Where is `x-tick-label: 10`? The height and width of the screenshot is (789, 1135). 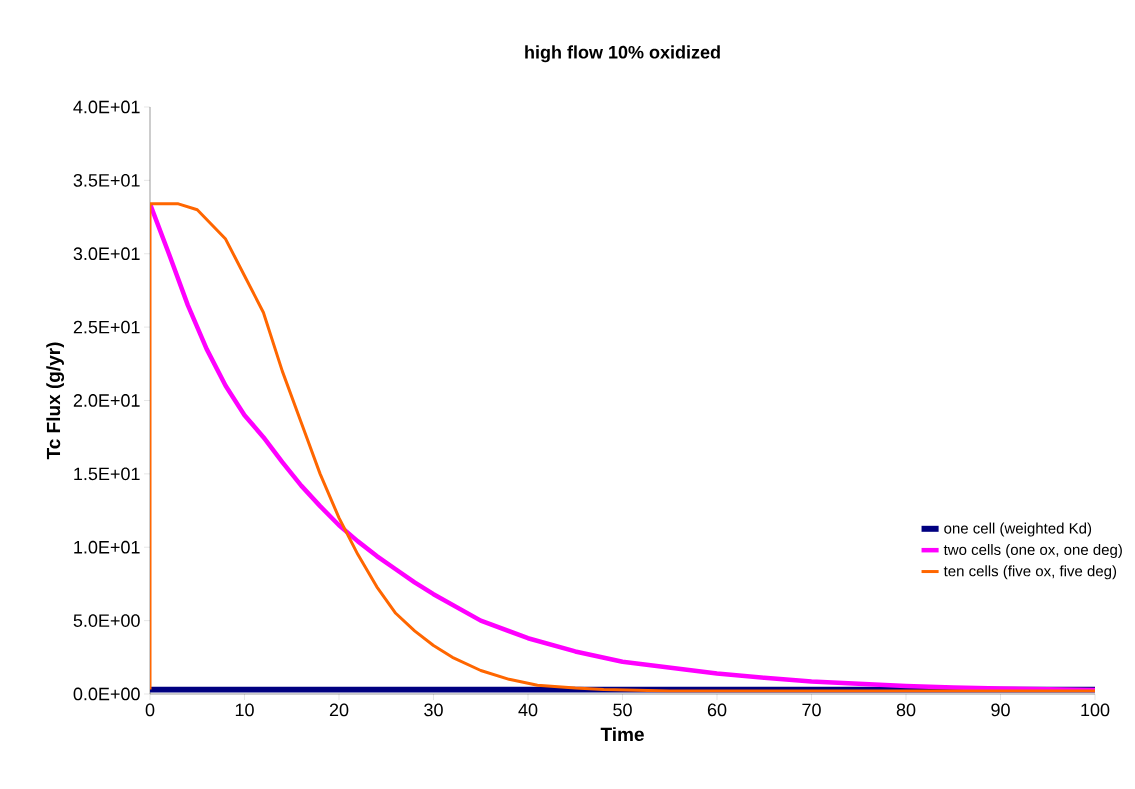
x-tick-label: 10 is located at coordinates (244, 710).